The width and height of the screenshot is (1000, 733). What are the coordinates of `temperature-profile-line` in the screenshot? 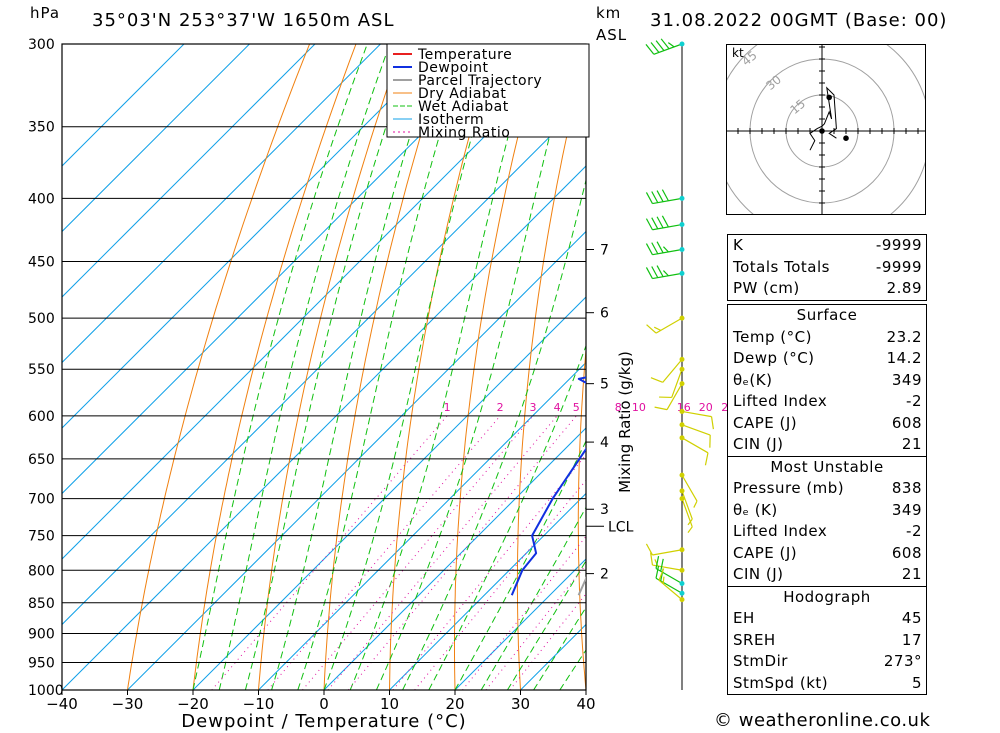 It's located at (658, 319).